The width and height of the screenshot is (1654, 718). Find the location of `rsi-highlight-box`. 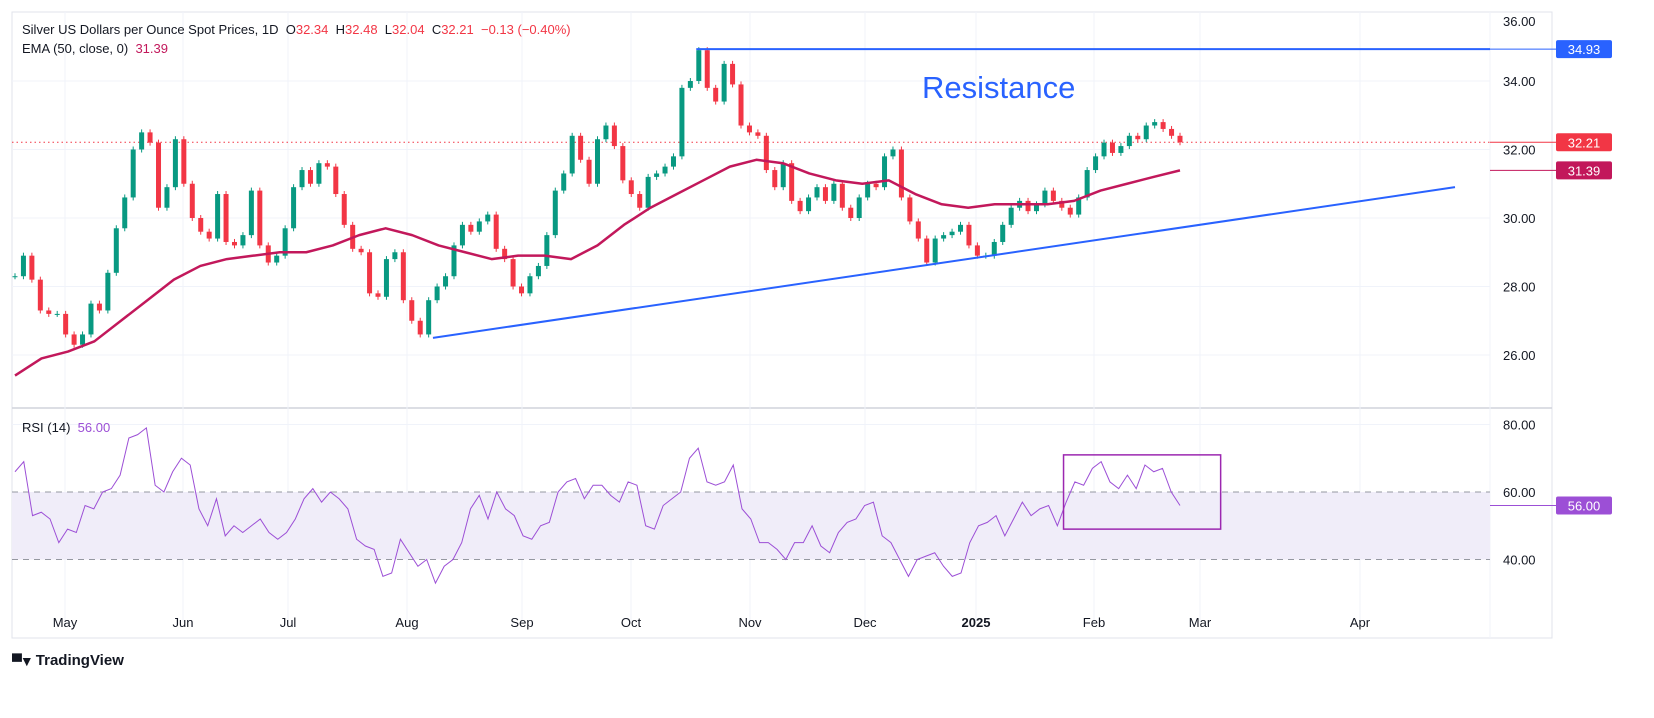

rsi-highlight-box is located at coordinates (1142, 492).